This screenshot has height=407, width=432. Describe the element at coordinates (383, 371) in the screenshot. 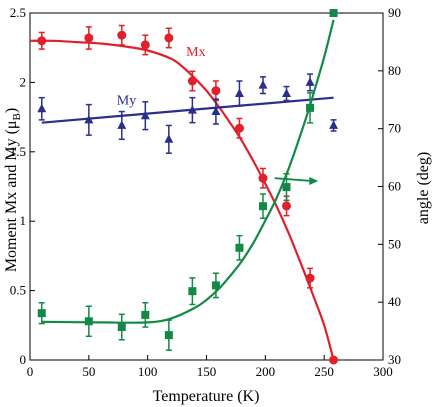

I see `x-tick-label: 300` at that location.